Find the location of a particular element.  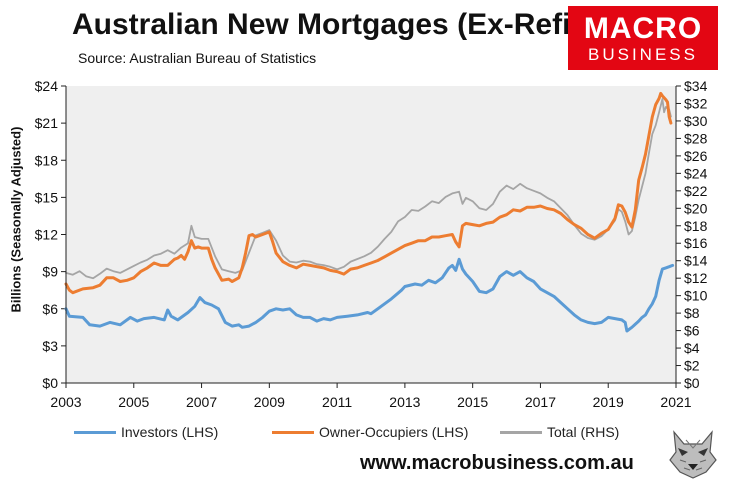

x-tick-label: 2021 is located at coordinates (675, 402).